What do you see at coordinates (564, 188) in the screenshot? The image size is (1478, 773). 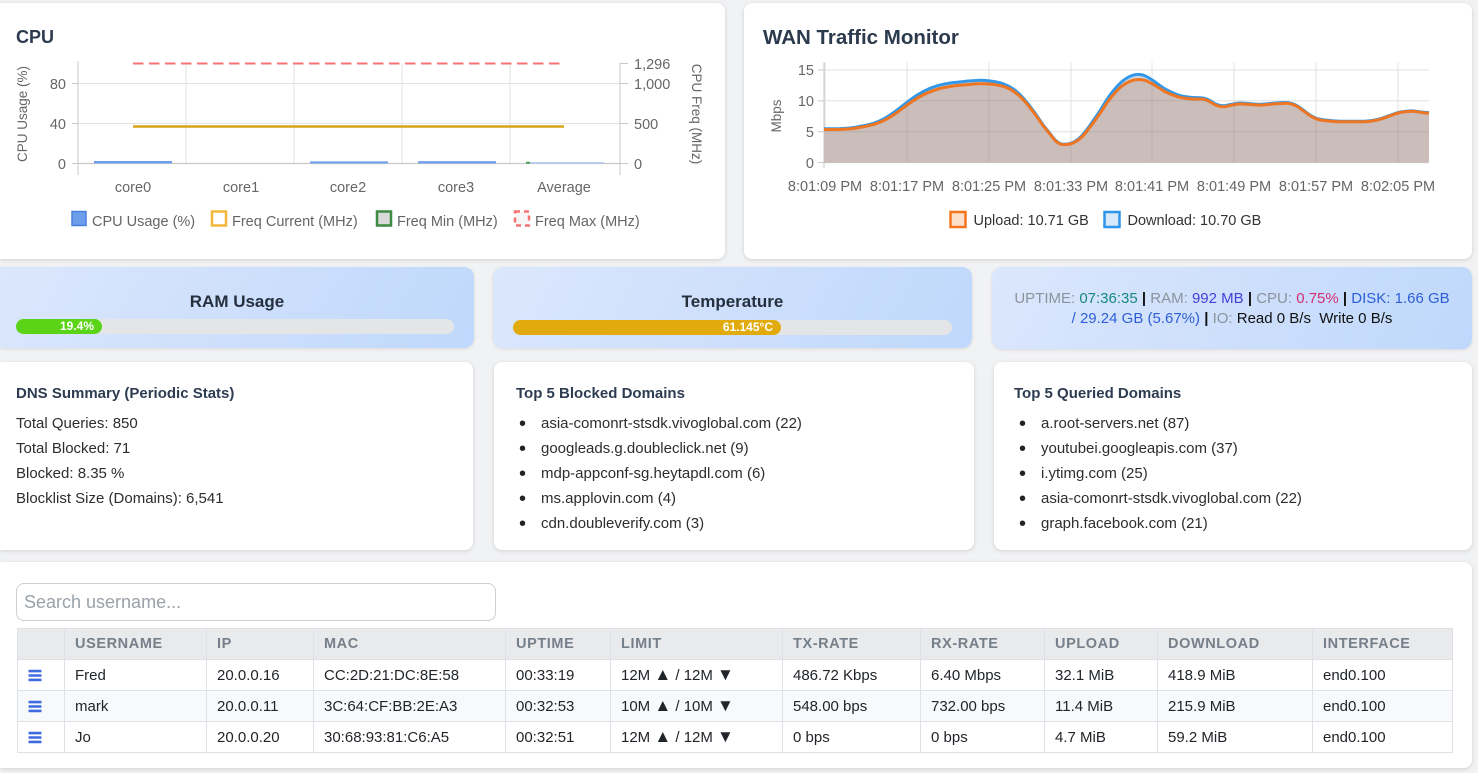 I see `svg-text: Average` at bounding box center [564, 188].